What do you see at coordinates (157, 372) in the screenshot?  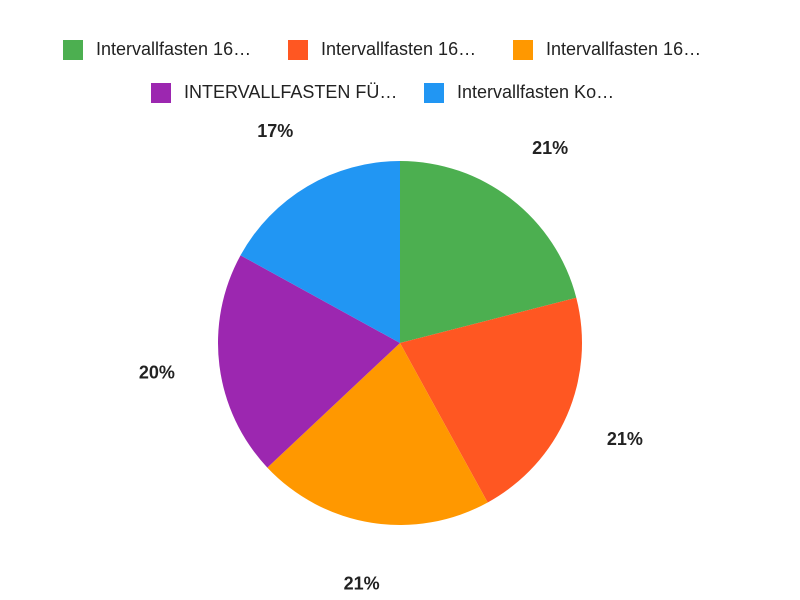 I see `value-label: 20%` at bounding box center [157, 372].